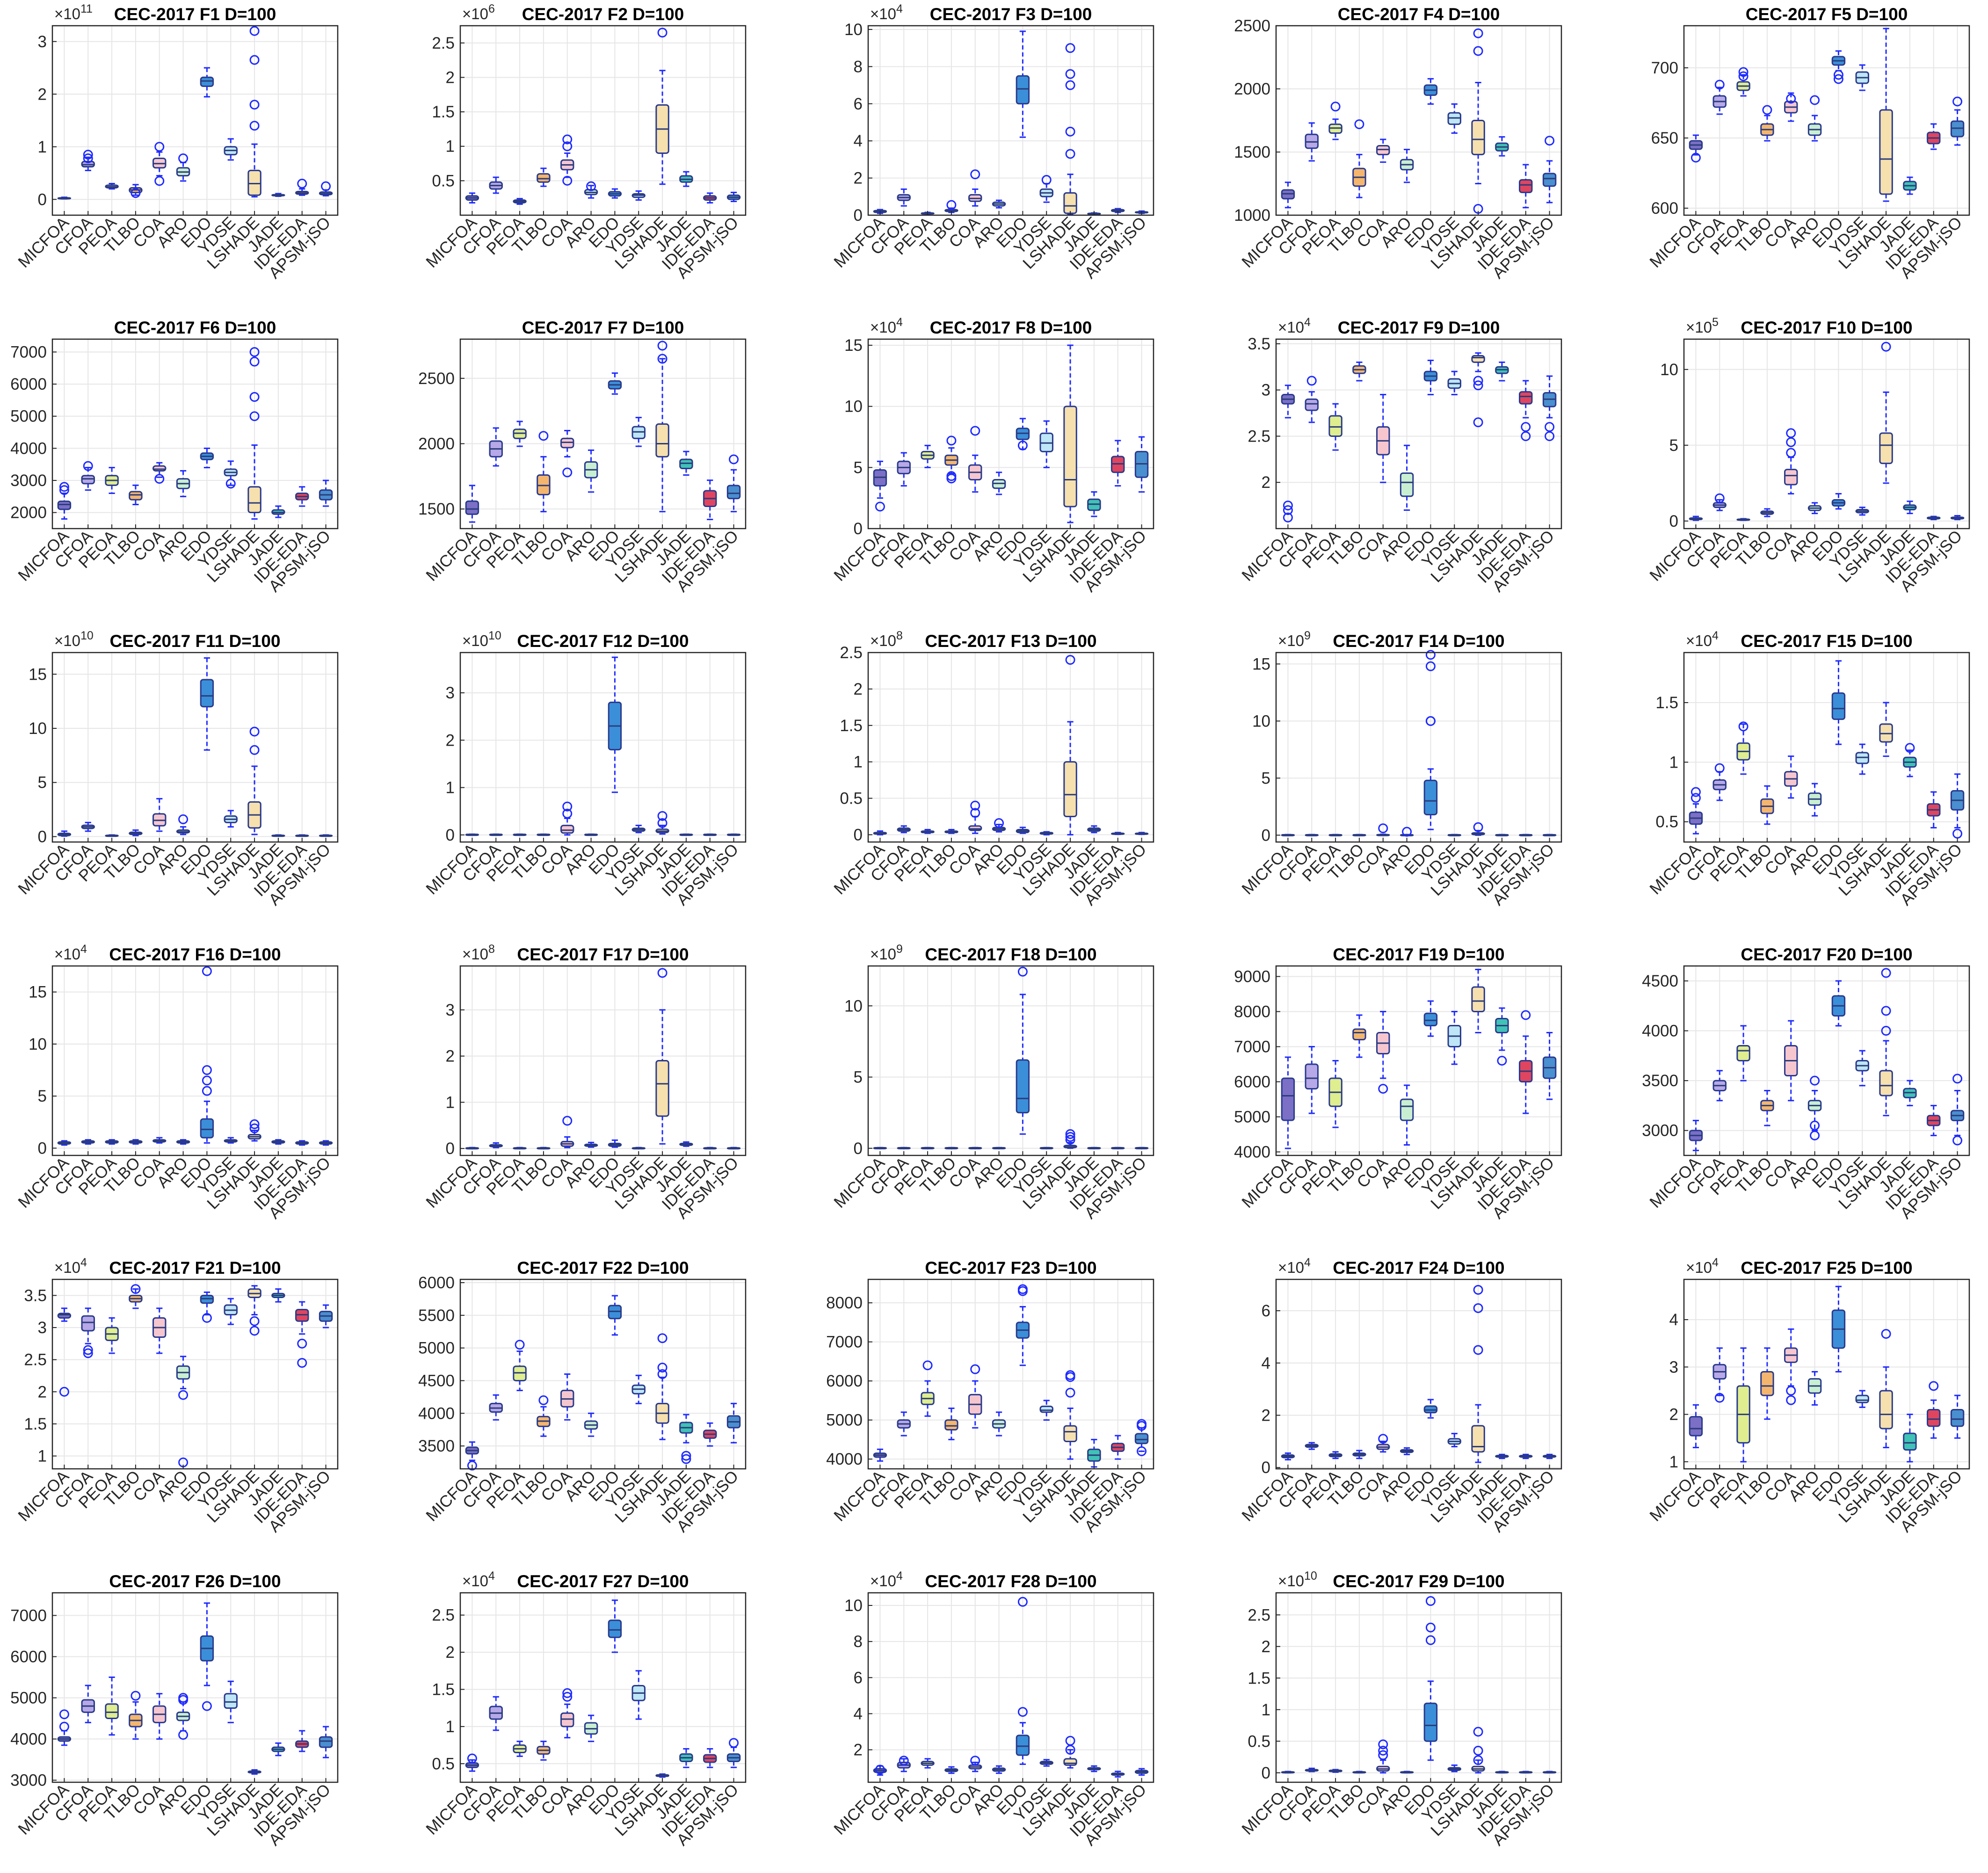 The width and height of the screenshot is (1988, 1873). What do you see at coordinates (858, 104) in the screenshot?
I see `y-tick-label: 6` at bounding box center [858, 104].